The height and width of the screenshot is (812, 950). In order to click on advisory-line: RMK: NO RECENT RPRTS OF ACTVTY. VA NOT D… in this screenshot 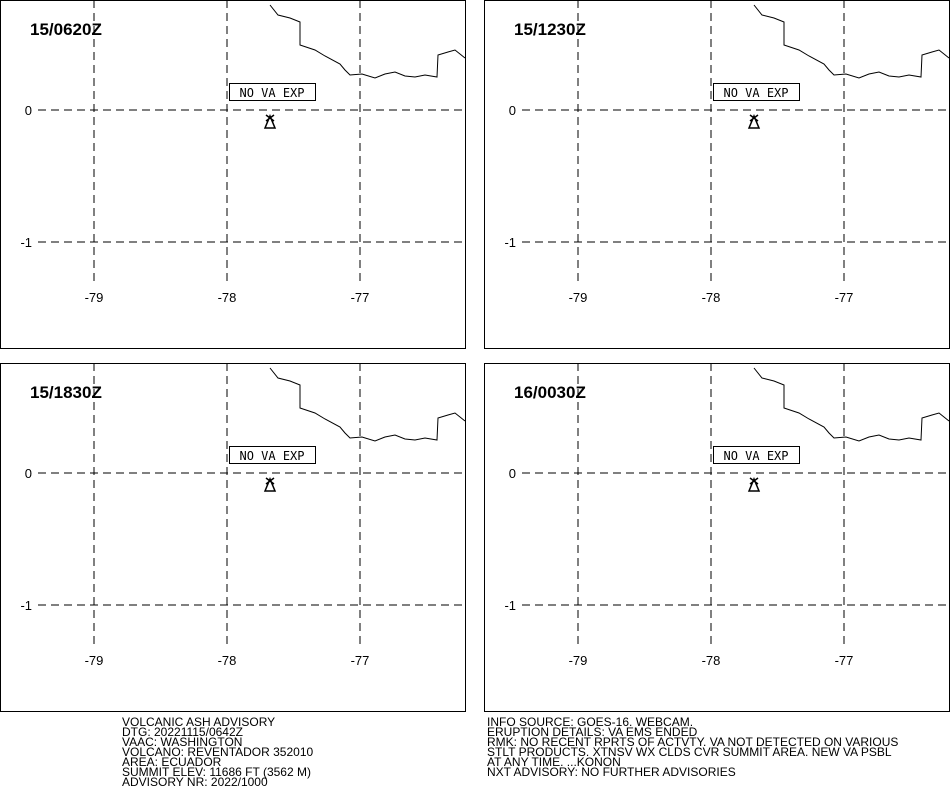, I will do `click(692, 742)`.